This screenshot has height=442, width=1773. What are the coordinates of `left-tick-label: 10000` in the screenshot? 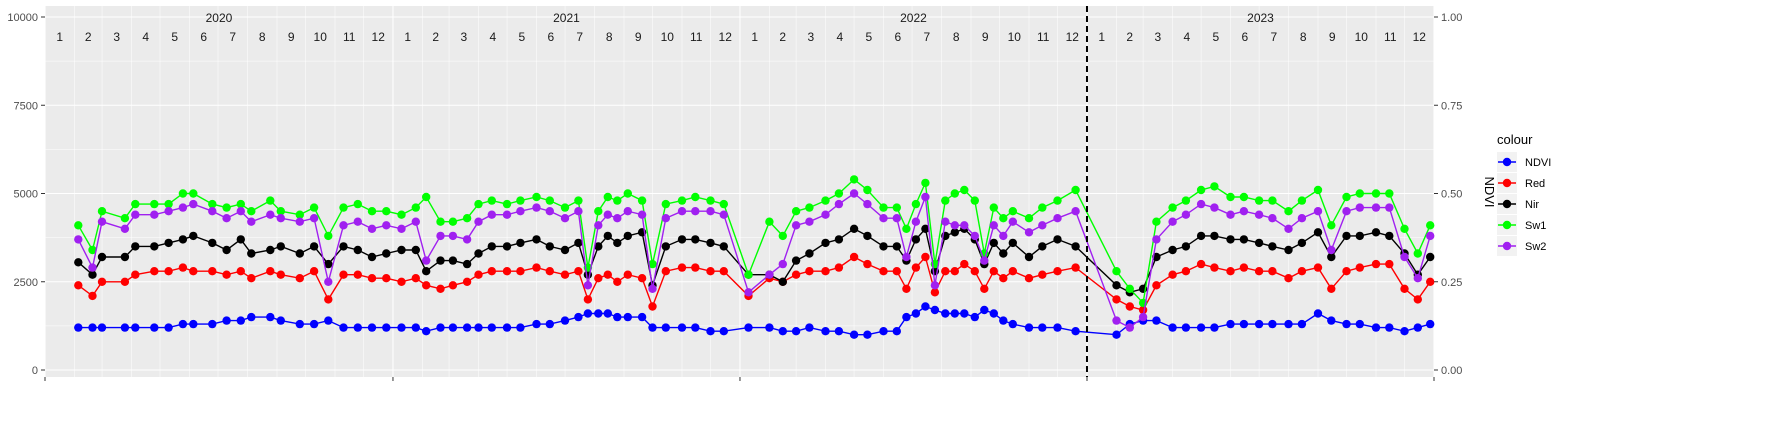 It's located at (22, 18).